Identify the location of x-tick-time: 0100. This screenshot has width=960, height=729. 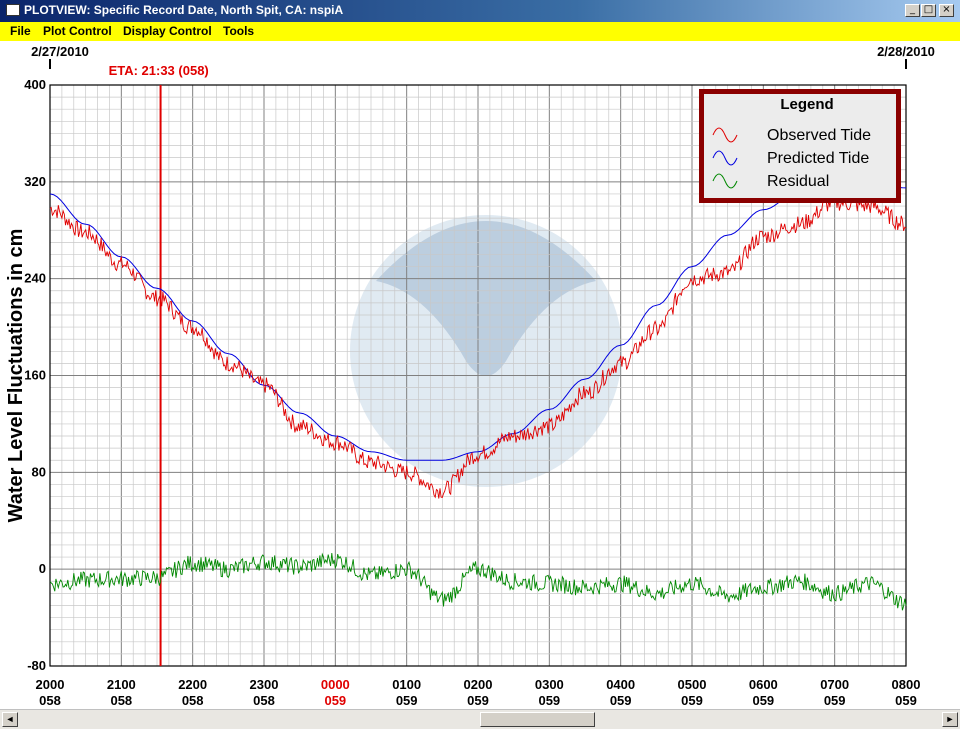
(406, 684).